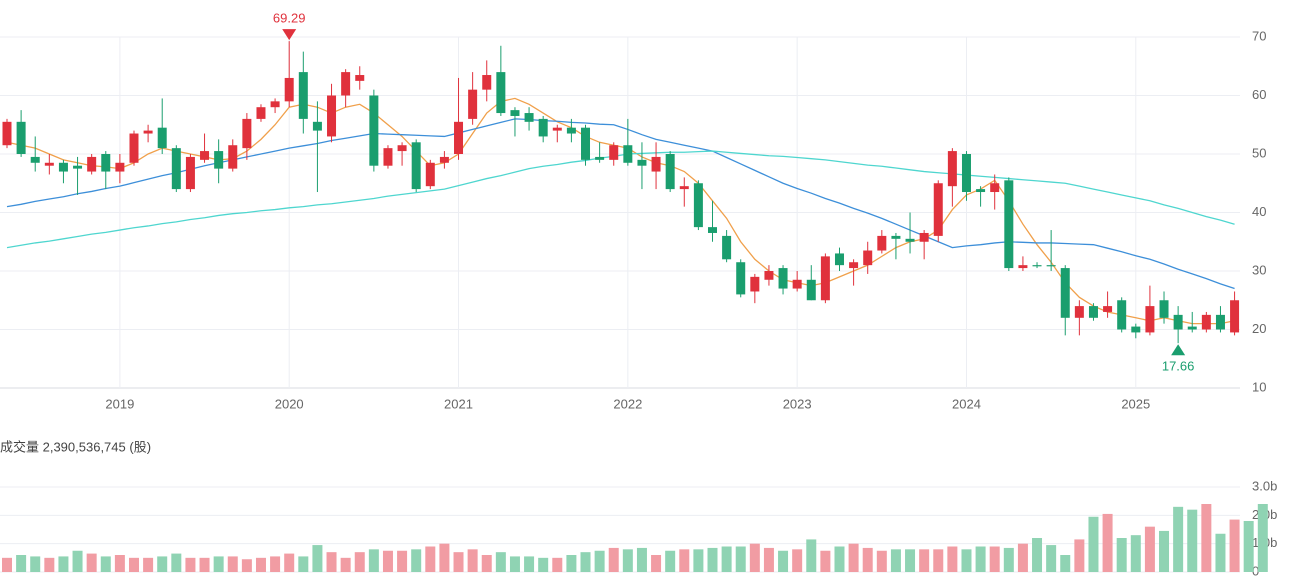 This screenshot has width=1300, height=580. I want to click on volume-title: 成交量 2,390,536,745 (股), so click(75, 446).